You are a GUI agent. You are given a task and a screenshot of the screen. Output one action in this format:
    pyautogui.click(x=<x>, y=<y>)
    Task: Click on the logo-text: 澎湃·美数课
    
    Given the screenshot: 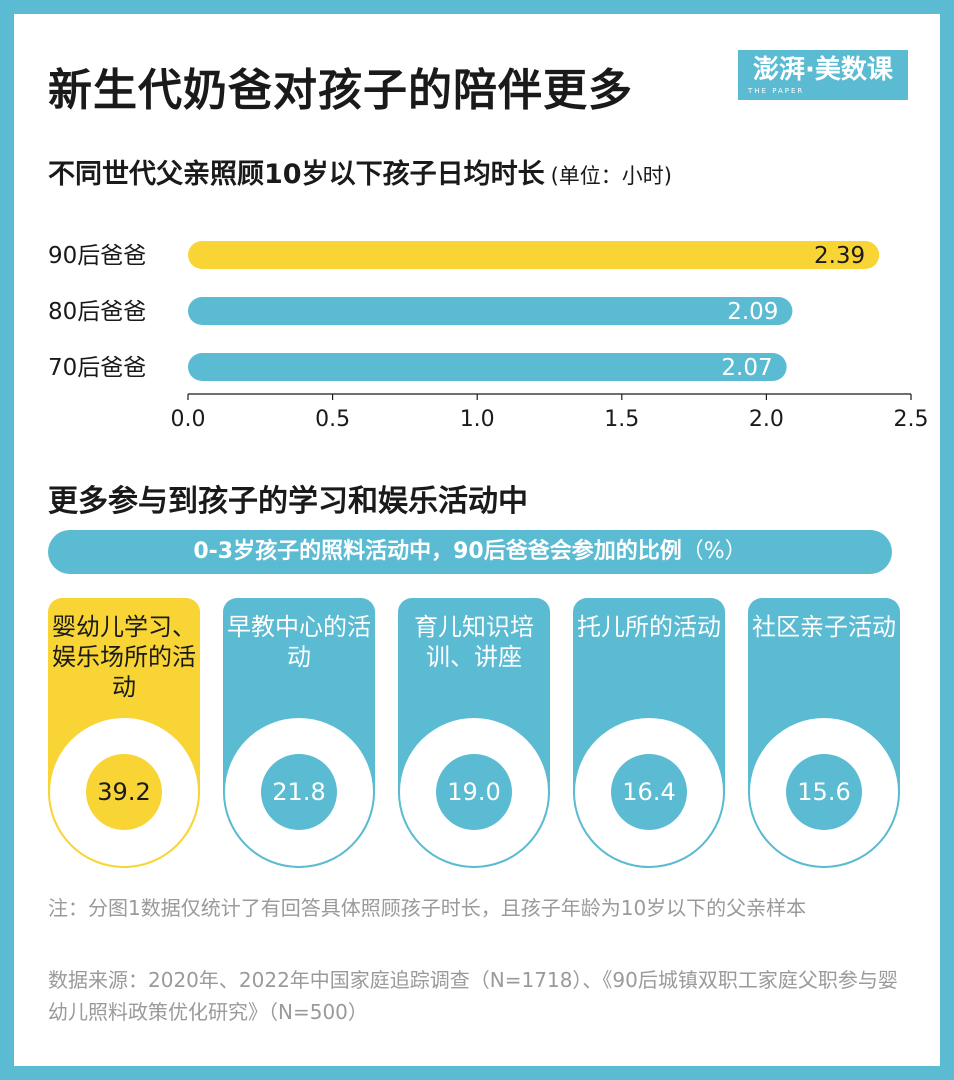 What is the action you would take?
    pyautogui.click(x=823, y=70)
    